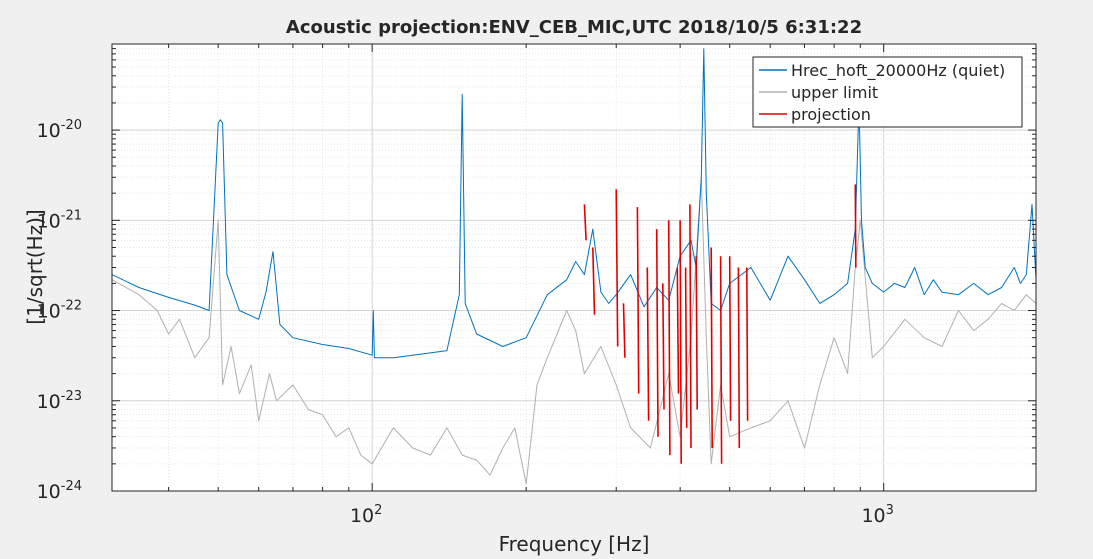 This screenshot has height=559, width=1093. I want to click on y-tick-label: 10-23, so click(59, 401).